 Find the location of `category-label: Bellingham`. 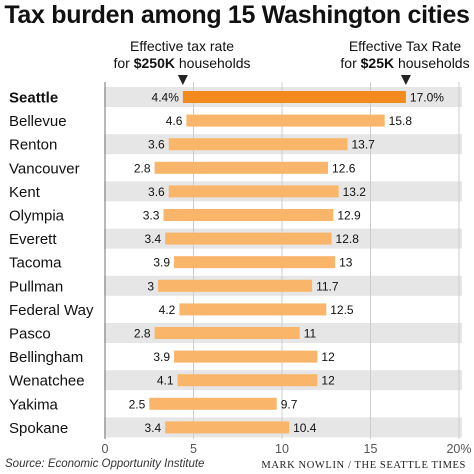

category-label: Bellingham is located at coordinates (46, 357).